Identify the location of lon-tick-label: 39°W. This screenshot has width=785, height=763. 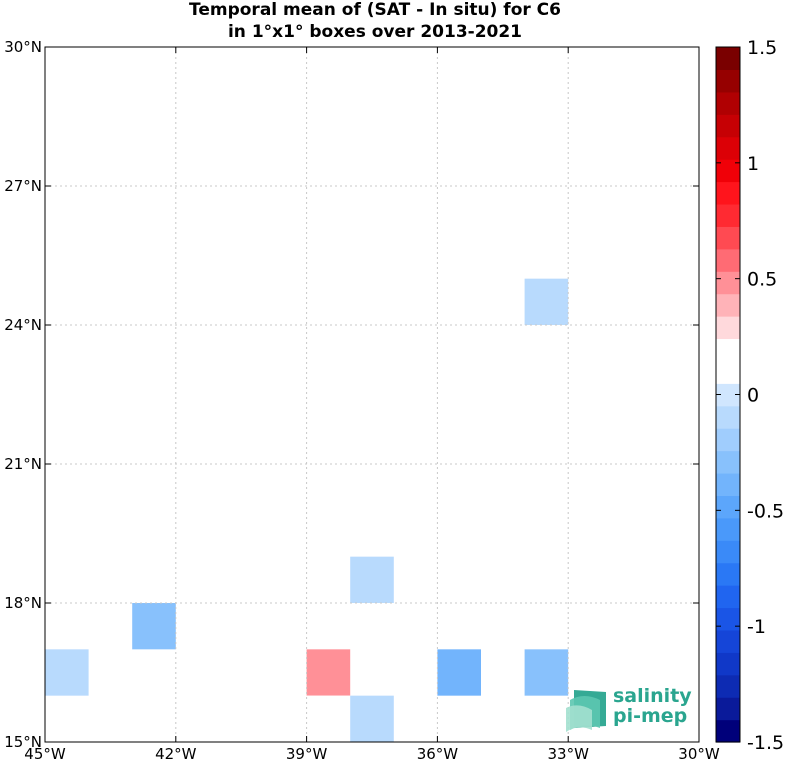
(307, 754).